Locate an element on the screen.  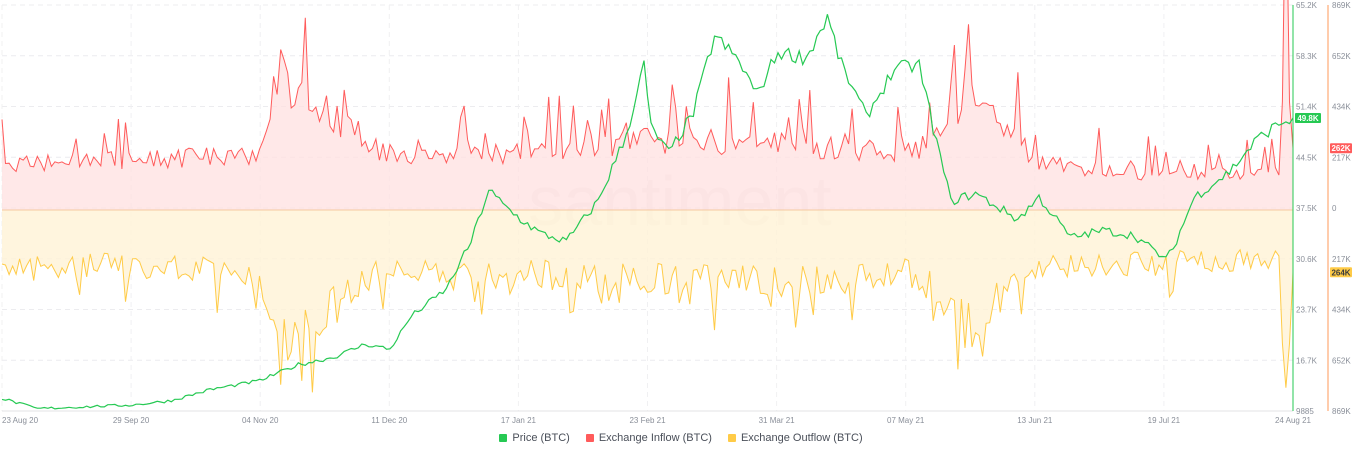
price-tick-label: 37.5K is located at coordinates (1307, 208).